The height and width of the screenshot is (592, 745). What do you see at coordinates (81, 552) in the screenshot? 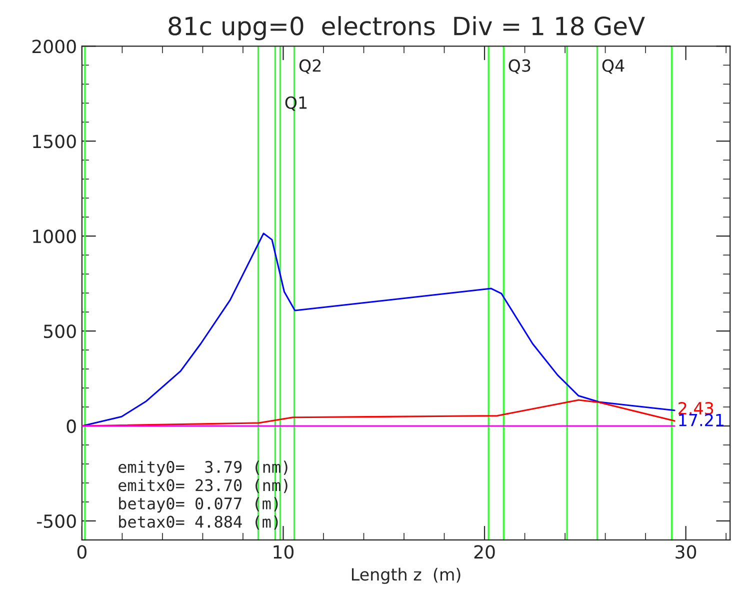
I see `x-tick-label: 0` at bounding box center [81, 552].